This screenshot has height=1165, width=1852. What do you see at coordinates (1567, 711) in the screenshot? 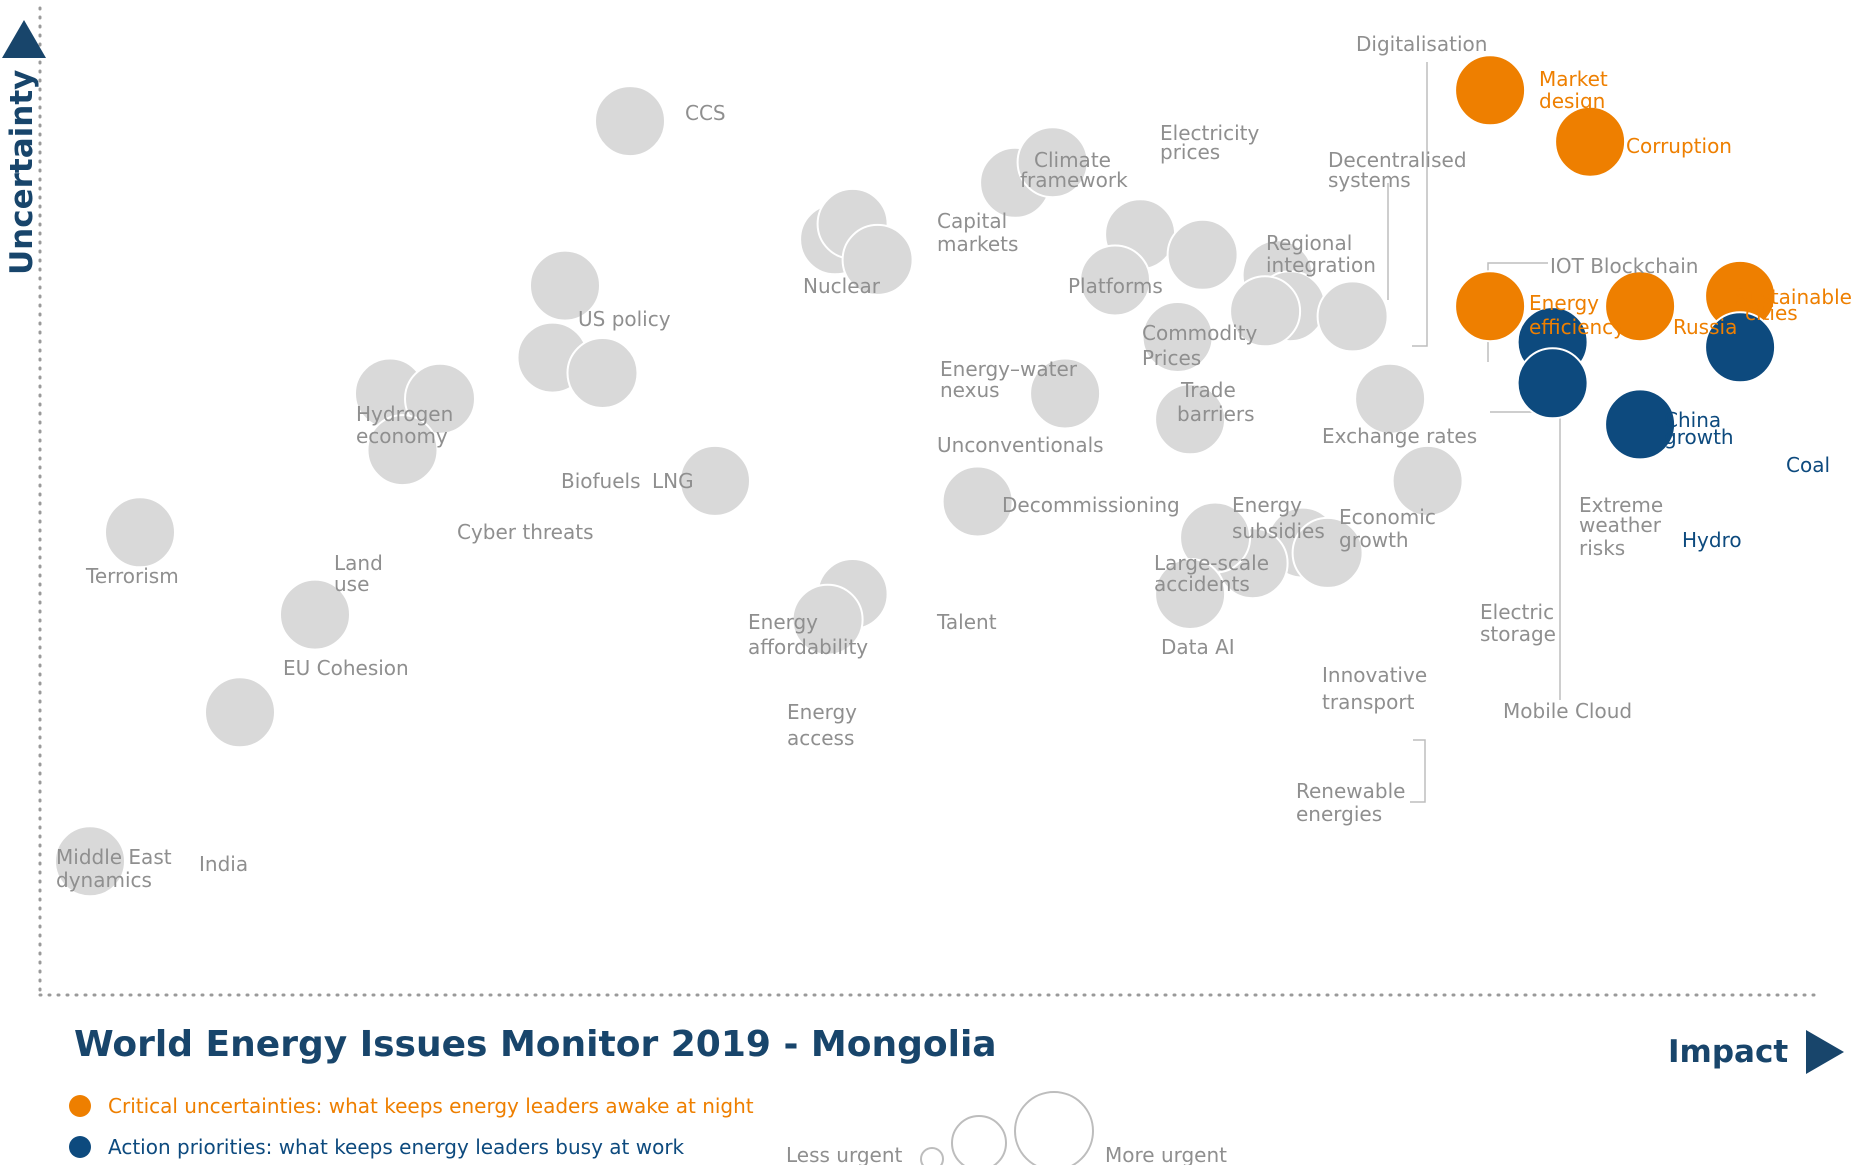
I see `label-mobile-cloud: Mobile Cloud` at bounding box center [1567, 711].